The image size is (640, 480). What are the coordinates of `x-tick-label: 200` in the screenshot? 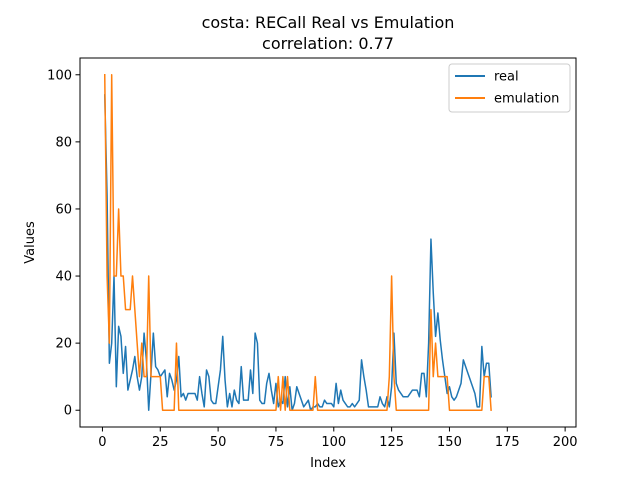 It's located at (565, 442).